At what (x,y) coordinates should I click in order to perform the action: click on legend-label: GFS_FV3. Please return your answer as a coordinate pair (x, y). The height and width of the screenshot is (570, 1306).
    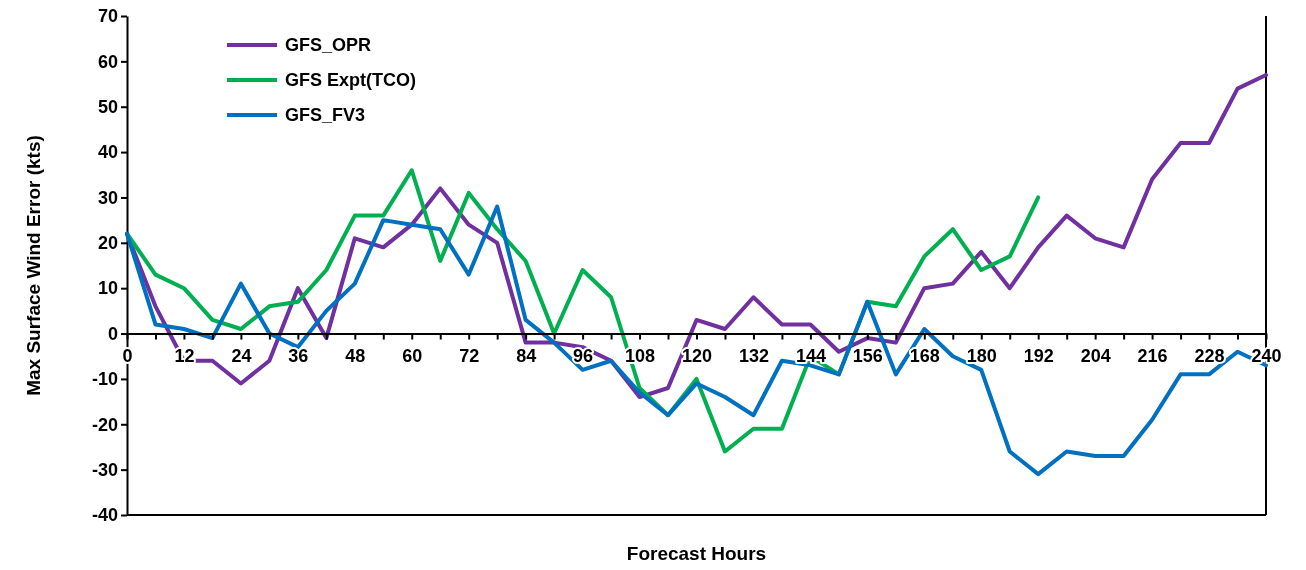
    Looking at the image, I should click on (325, 115).